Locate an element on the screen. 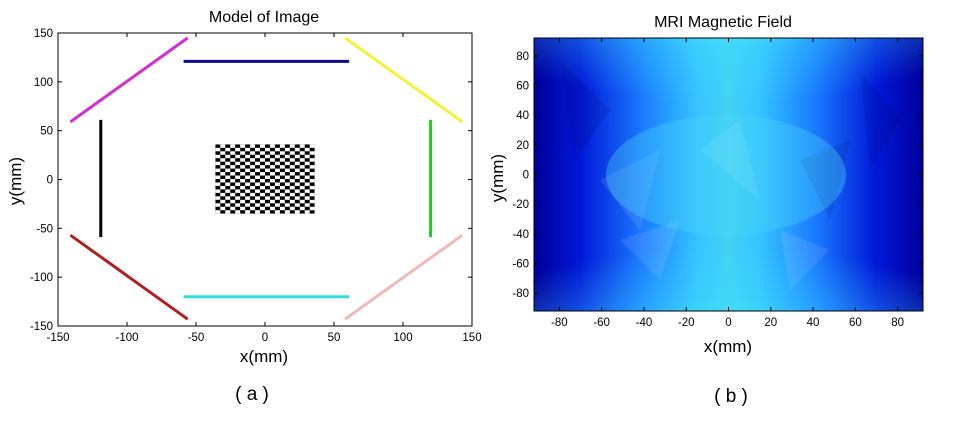 The width and height of the screenshot is (956, 423). a-ytick-label: -100 is located at coordinates (41, 278).